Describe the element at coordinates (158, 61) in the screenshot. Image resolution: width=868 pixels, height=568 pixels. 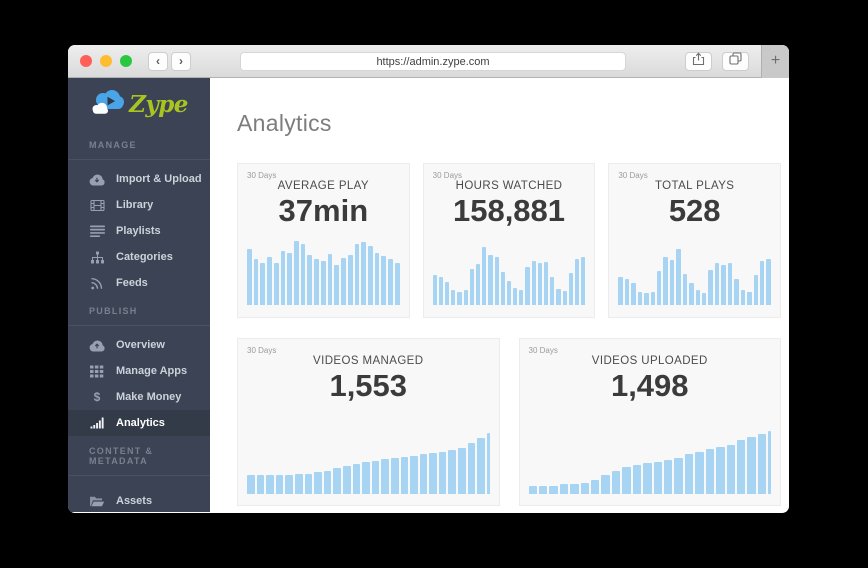
I see `back-button: ‹` at that location.